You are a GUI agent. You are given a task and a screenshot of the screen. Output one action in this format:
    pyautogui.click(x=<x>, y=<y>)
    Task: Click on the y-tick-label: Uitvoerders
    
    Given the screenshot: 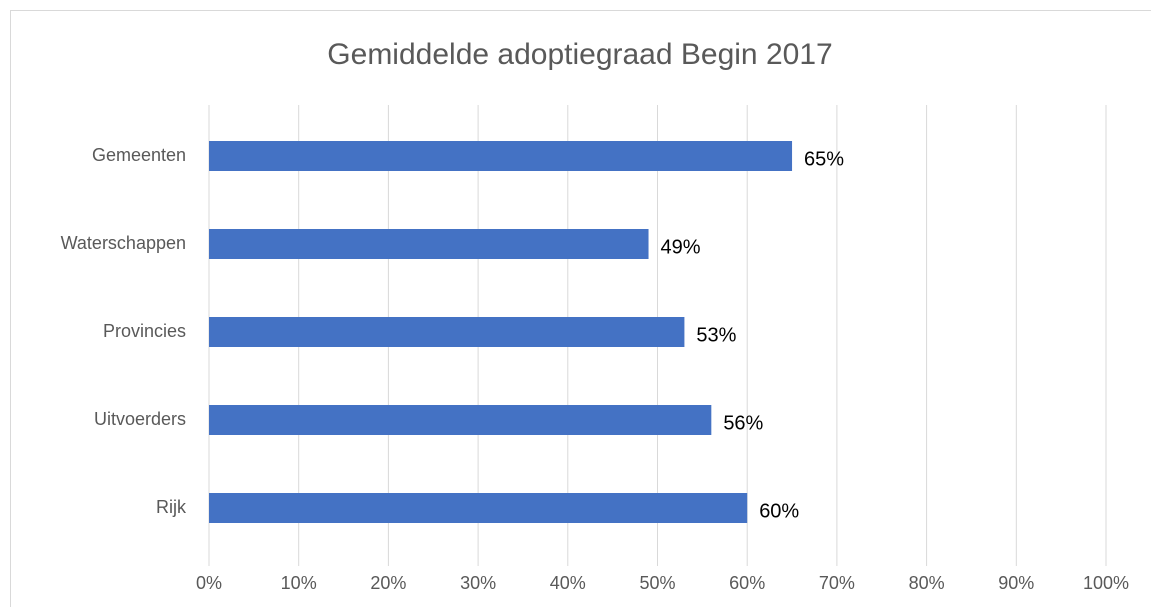 What is the action you would take?
    pyautogui.click(x=140, y=419)
    